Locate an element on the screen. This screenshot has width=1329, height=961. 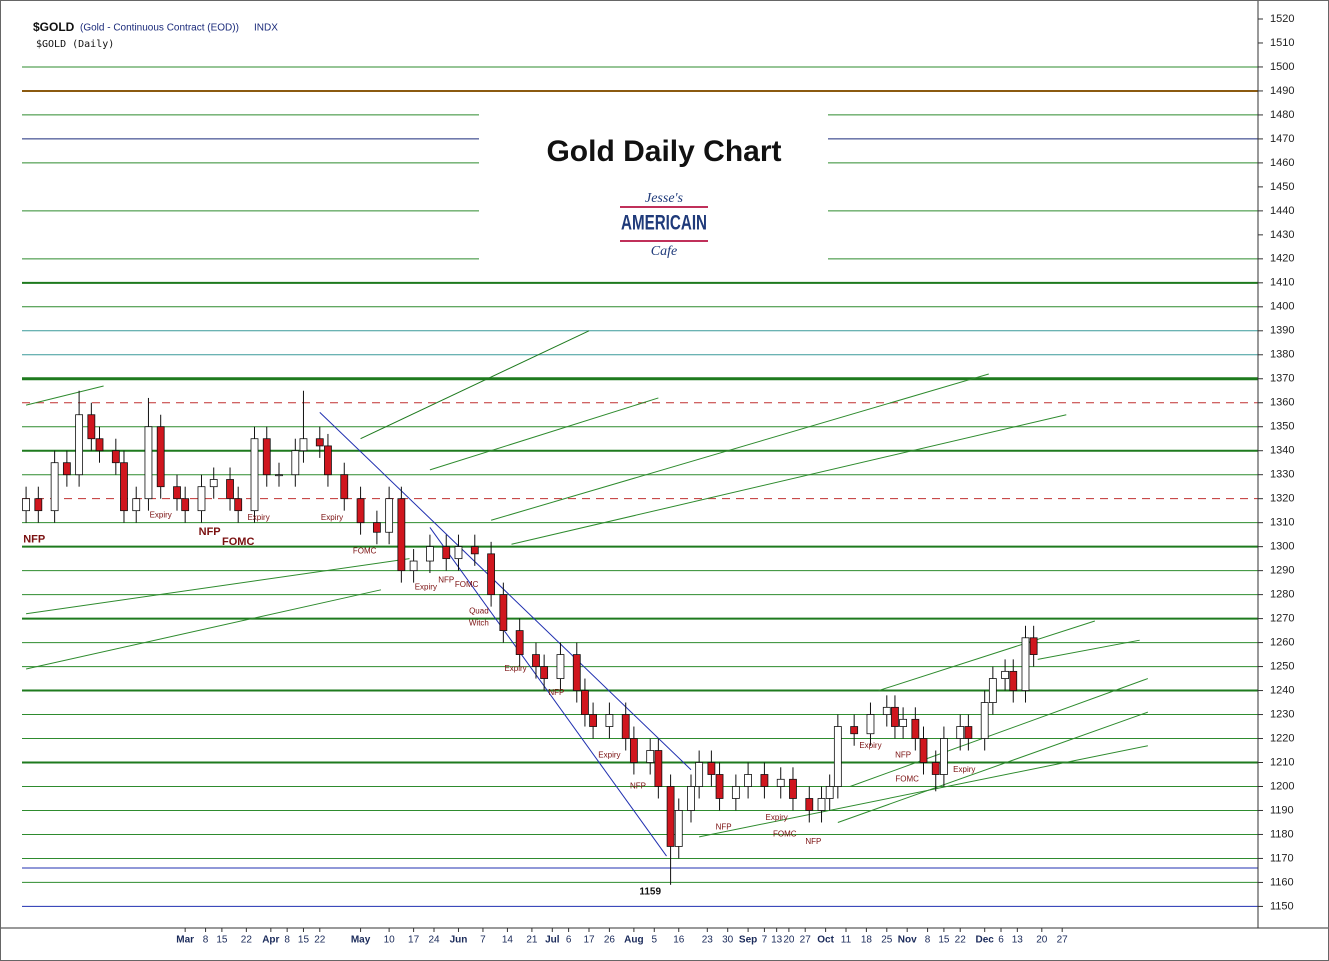
annotation: Quad is located at coordinates (479, 611).